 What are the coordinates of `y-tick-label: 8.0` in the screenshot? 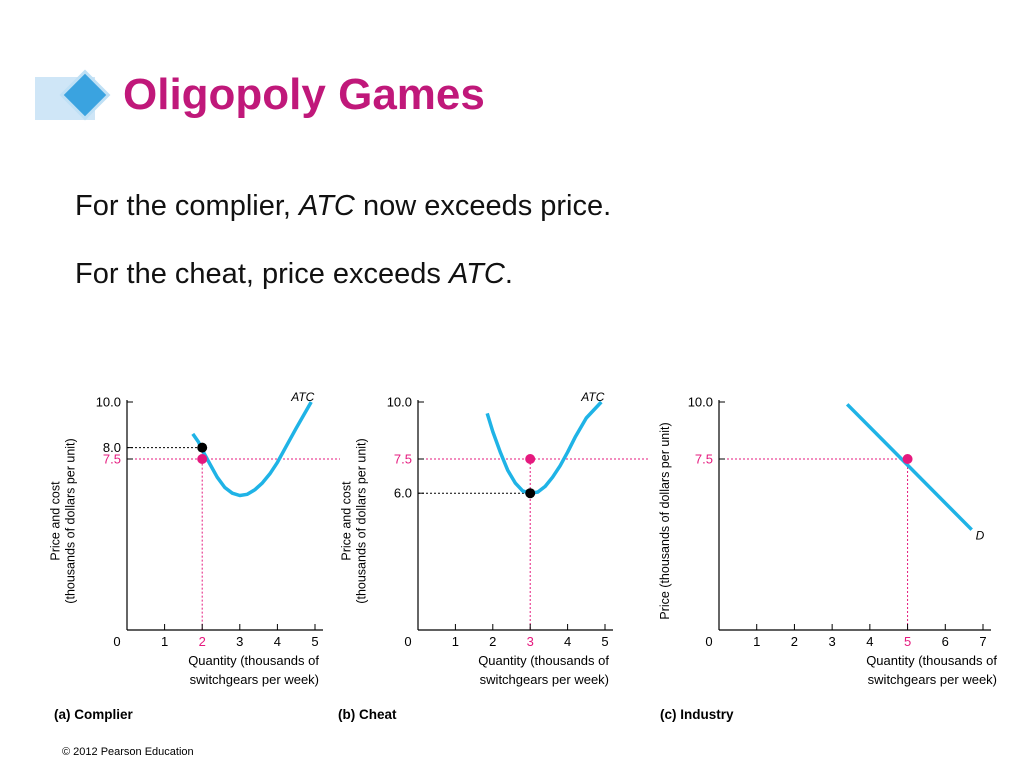 It's located at (112, 447).